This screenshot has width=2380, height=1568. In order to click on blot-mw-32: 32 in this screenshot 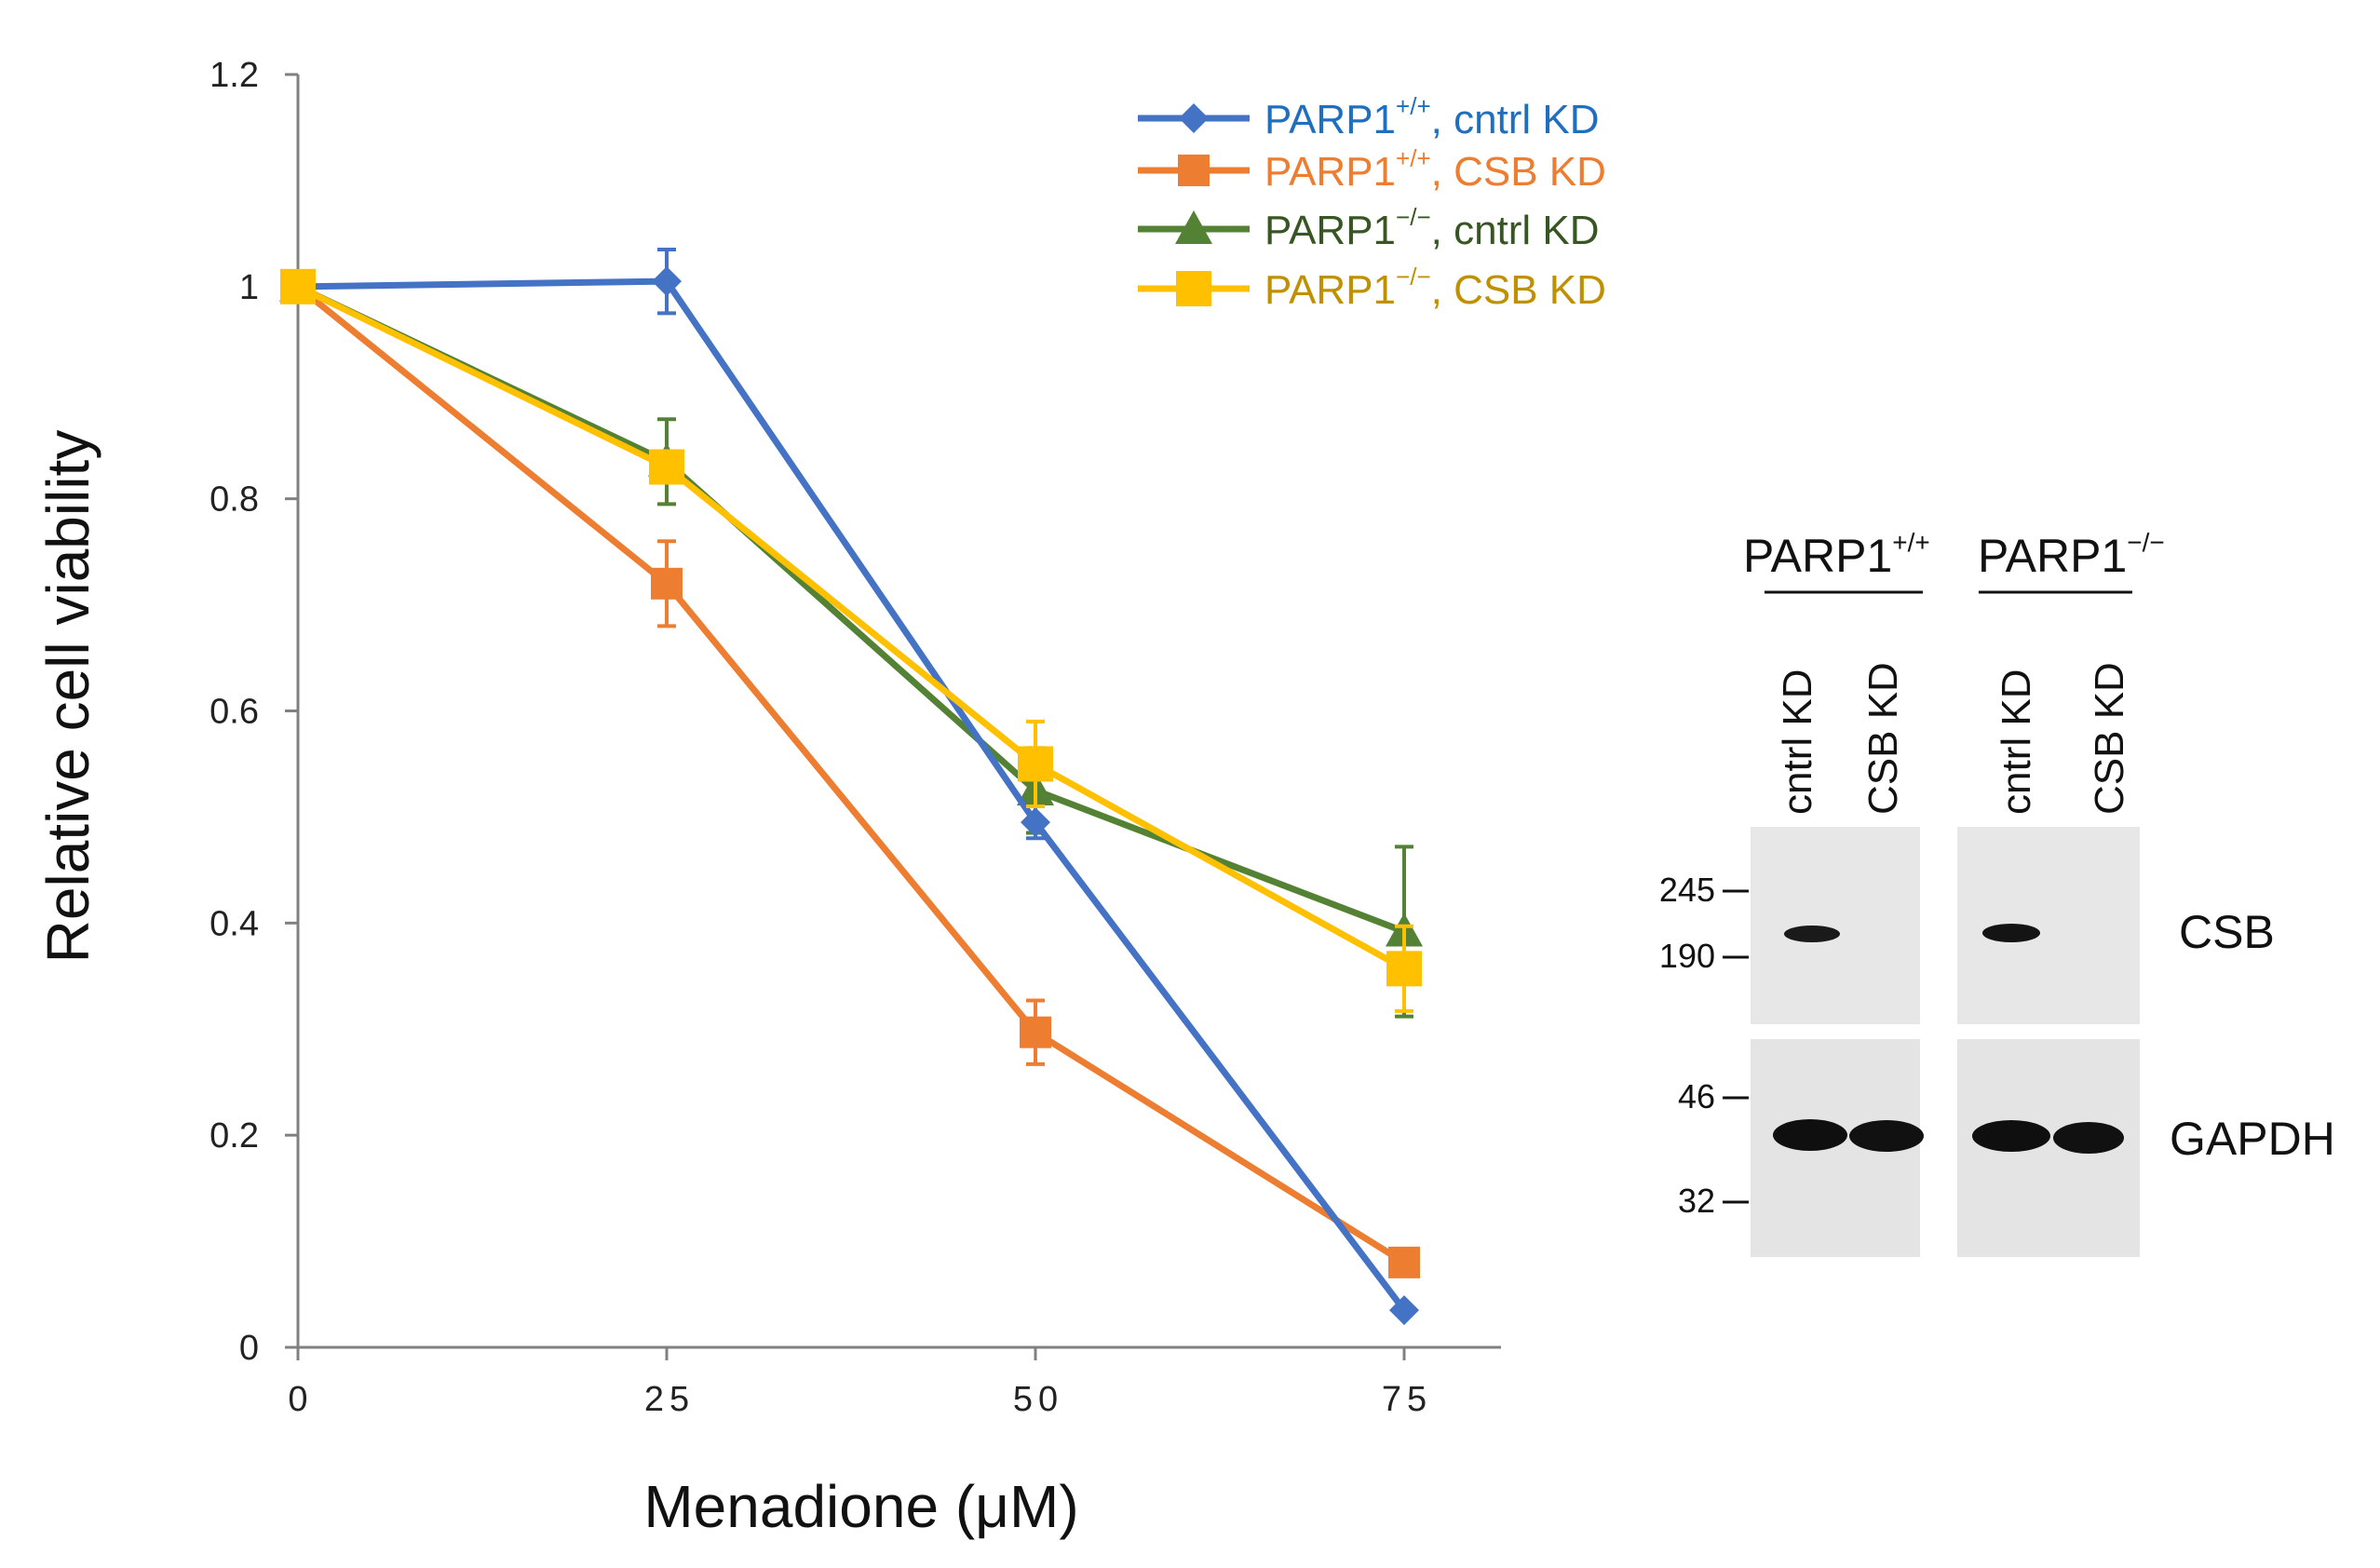, I will do `click(1696, 1201)`.